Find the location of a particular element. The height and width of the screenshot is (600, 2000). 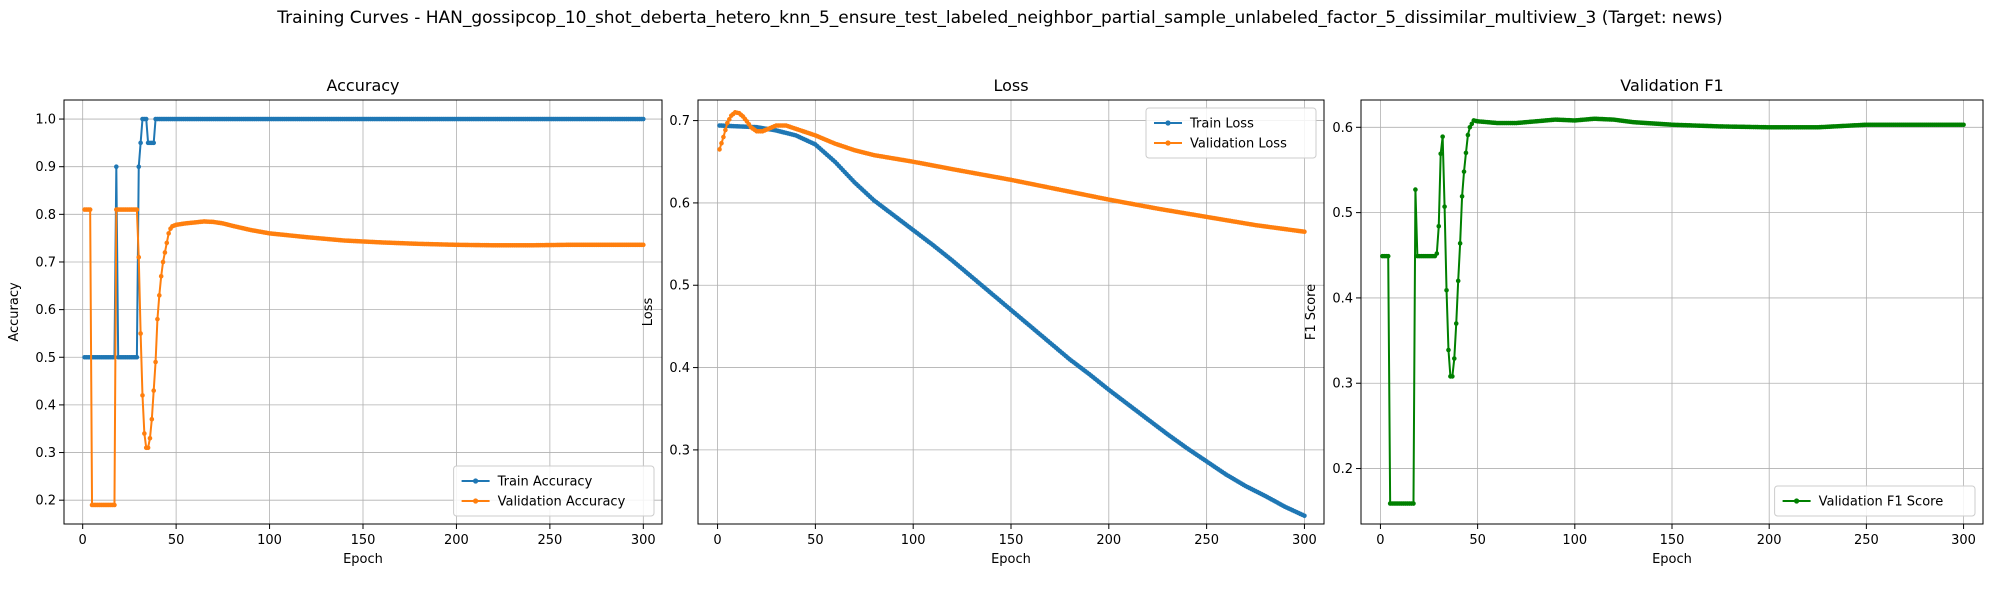

legend: Train Loss Validation Loss is located at coordinates (1231, 133).